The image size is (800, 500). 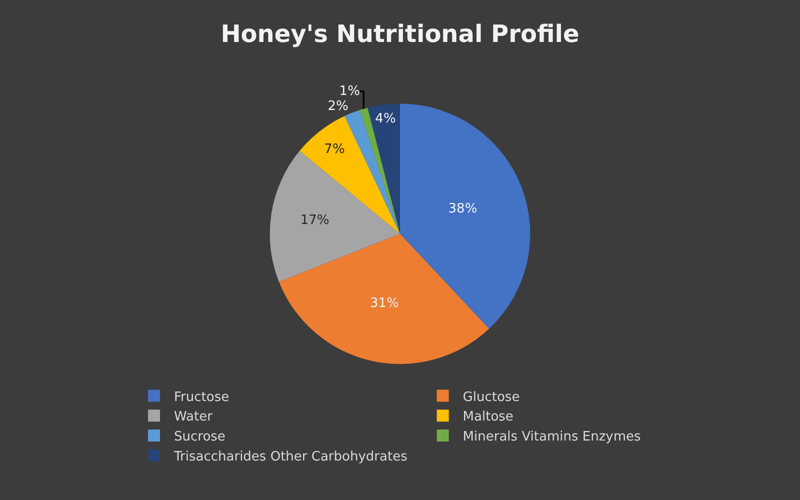 What do you see at coordinates (315, 220) in the screenshot?
I see `data-label: 17%` at bounding box center [315, 220].